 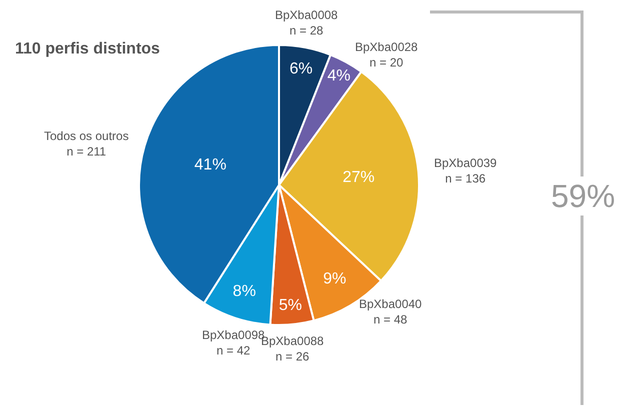 What do you see at coordinates (306, 23) in the screenshot?
I see `slice-label: BpXba0008 n = 28` at bounding box center [306, 23].